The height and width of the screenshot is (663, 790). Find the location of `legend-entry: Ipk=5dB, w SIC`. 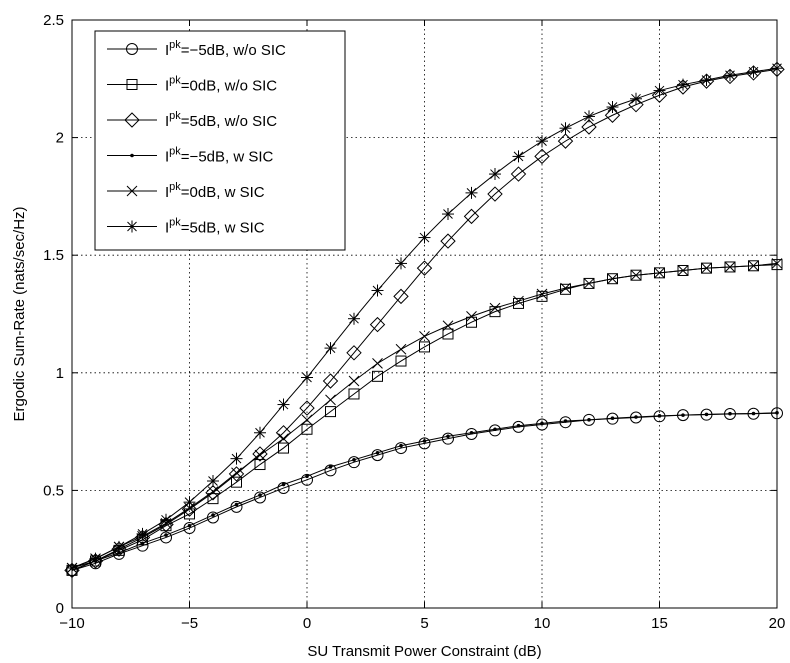

legend-entry: Ipk=5dB, w SIC is located at coordinates (186, 227).